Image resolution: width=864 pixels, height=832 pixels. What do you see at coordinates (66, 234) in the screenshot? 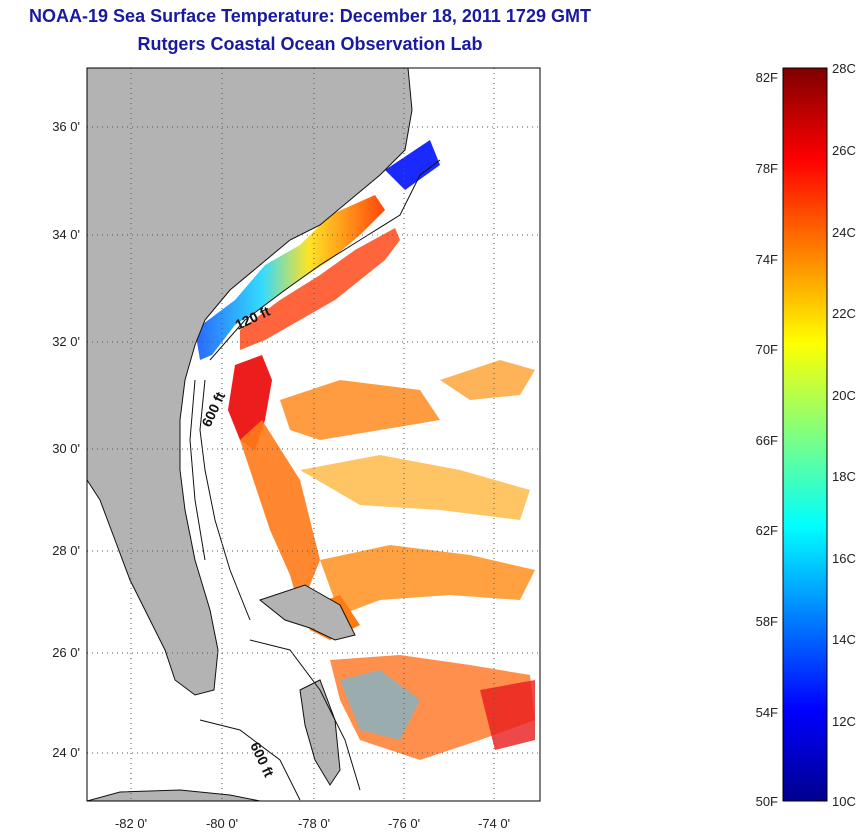
I see `lat-tick-34: 34 0'` at bounding box center [66, 234].